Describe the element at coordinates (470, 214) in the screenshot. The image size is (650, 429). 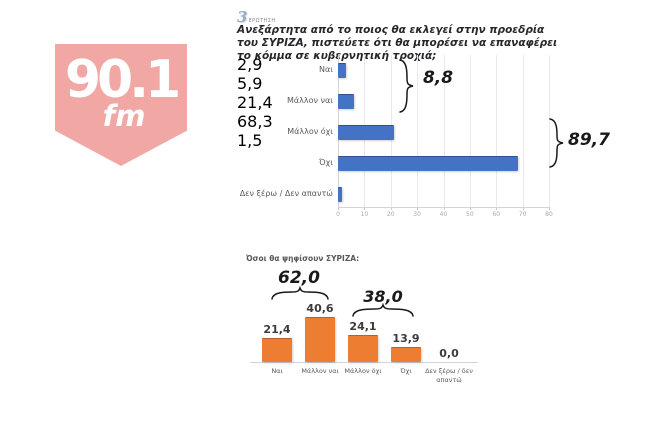
I see `axis-tick-label: 50` at that location.